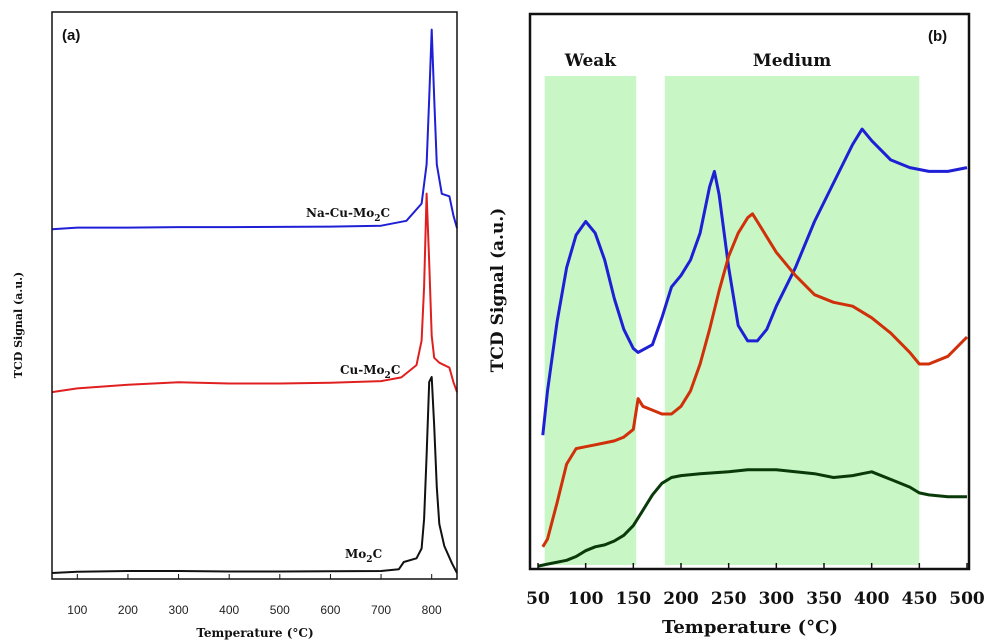  I want to click on series-line-cu-mo2c, so click(254, 293).